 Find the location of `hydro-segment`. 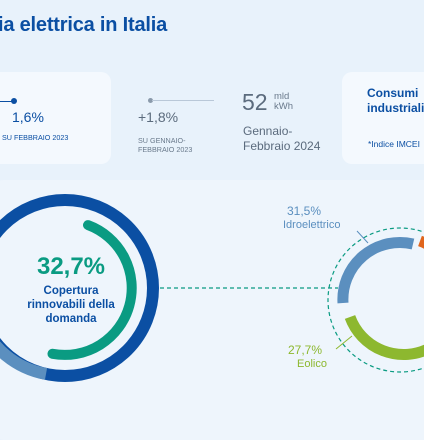

hydro-segment is located at coordinates (376, 270).